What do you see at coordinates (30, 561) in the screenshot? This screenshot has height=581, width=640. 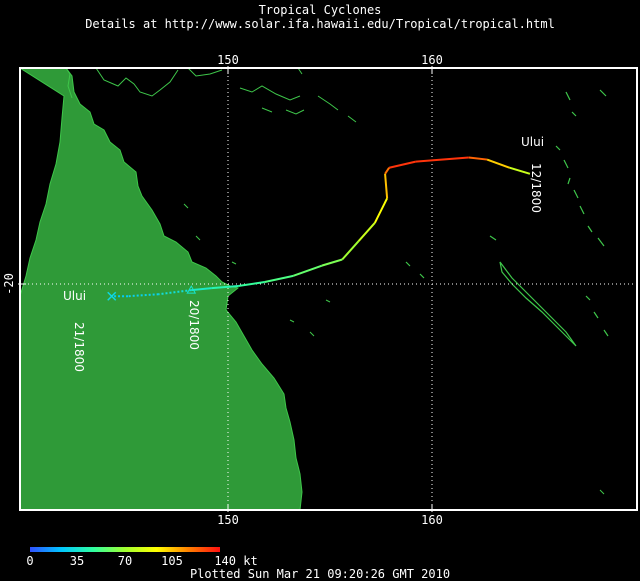 I see `scale-label-0: 0` at bounding box center [30, 561].